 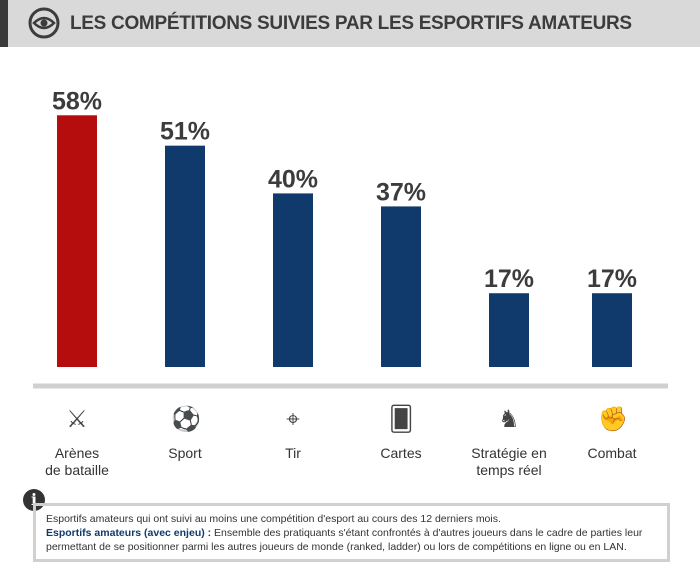 I want to click on cards-icon: 🂠, so click(x=401, y=419).